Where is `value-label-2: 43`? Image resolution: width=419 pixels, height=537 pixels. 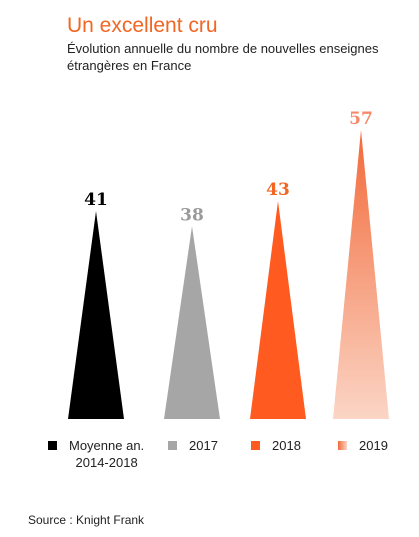
value-label-2: 43 is located at coordinates (278, 190).